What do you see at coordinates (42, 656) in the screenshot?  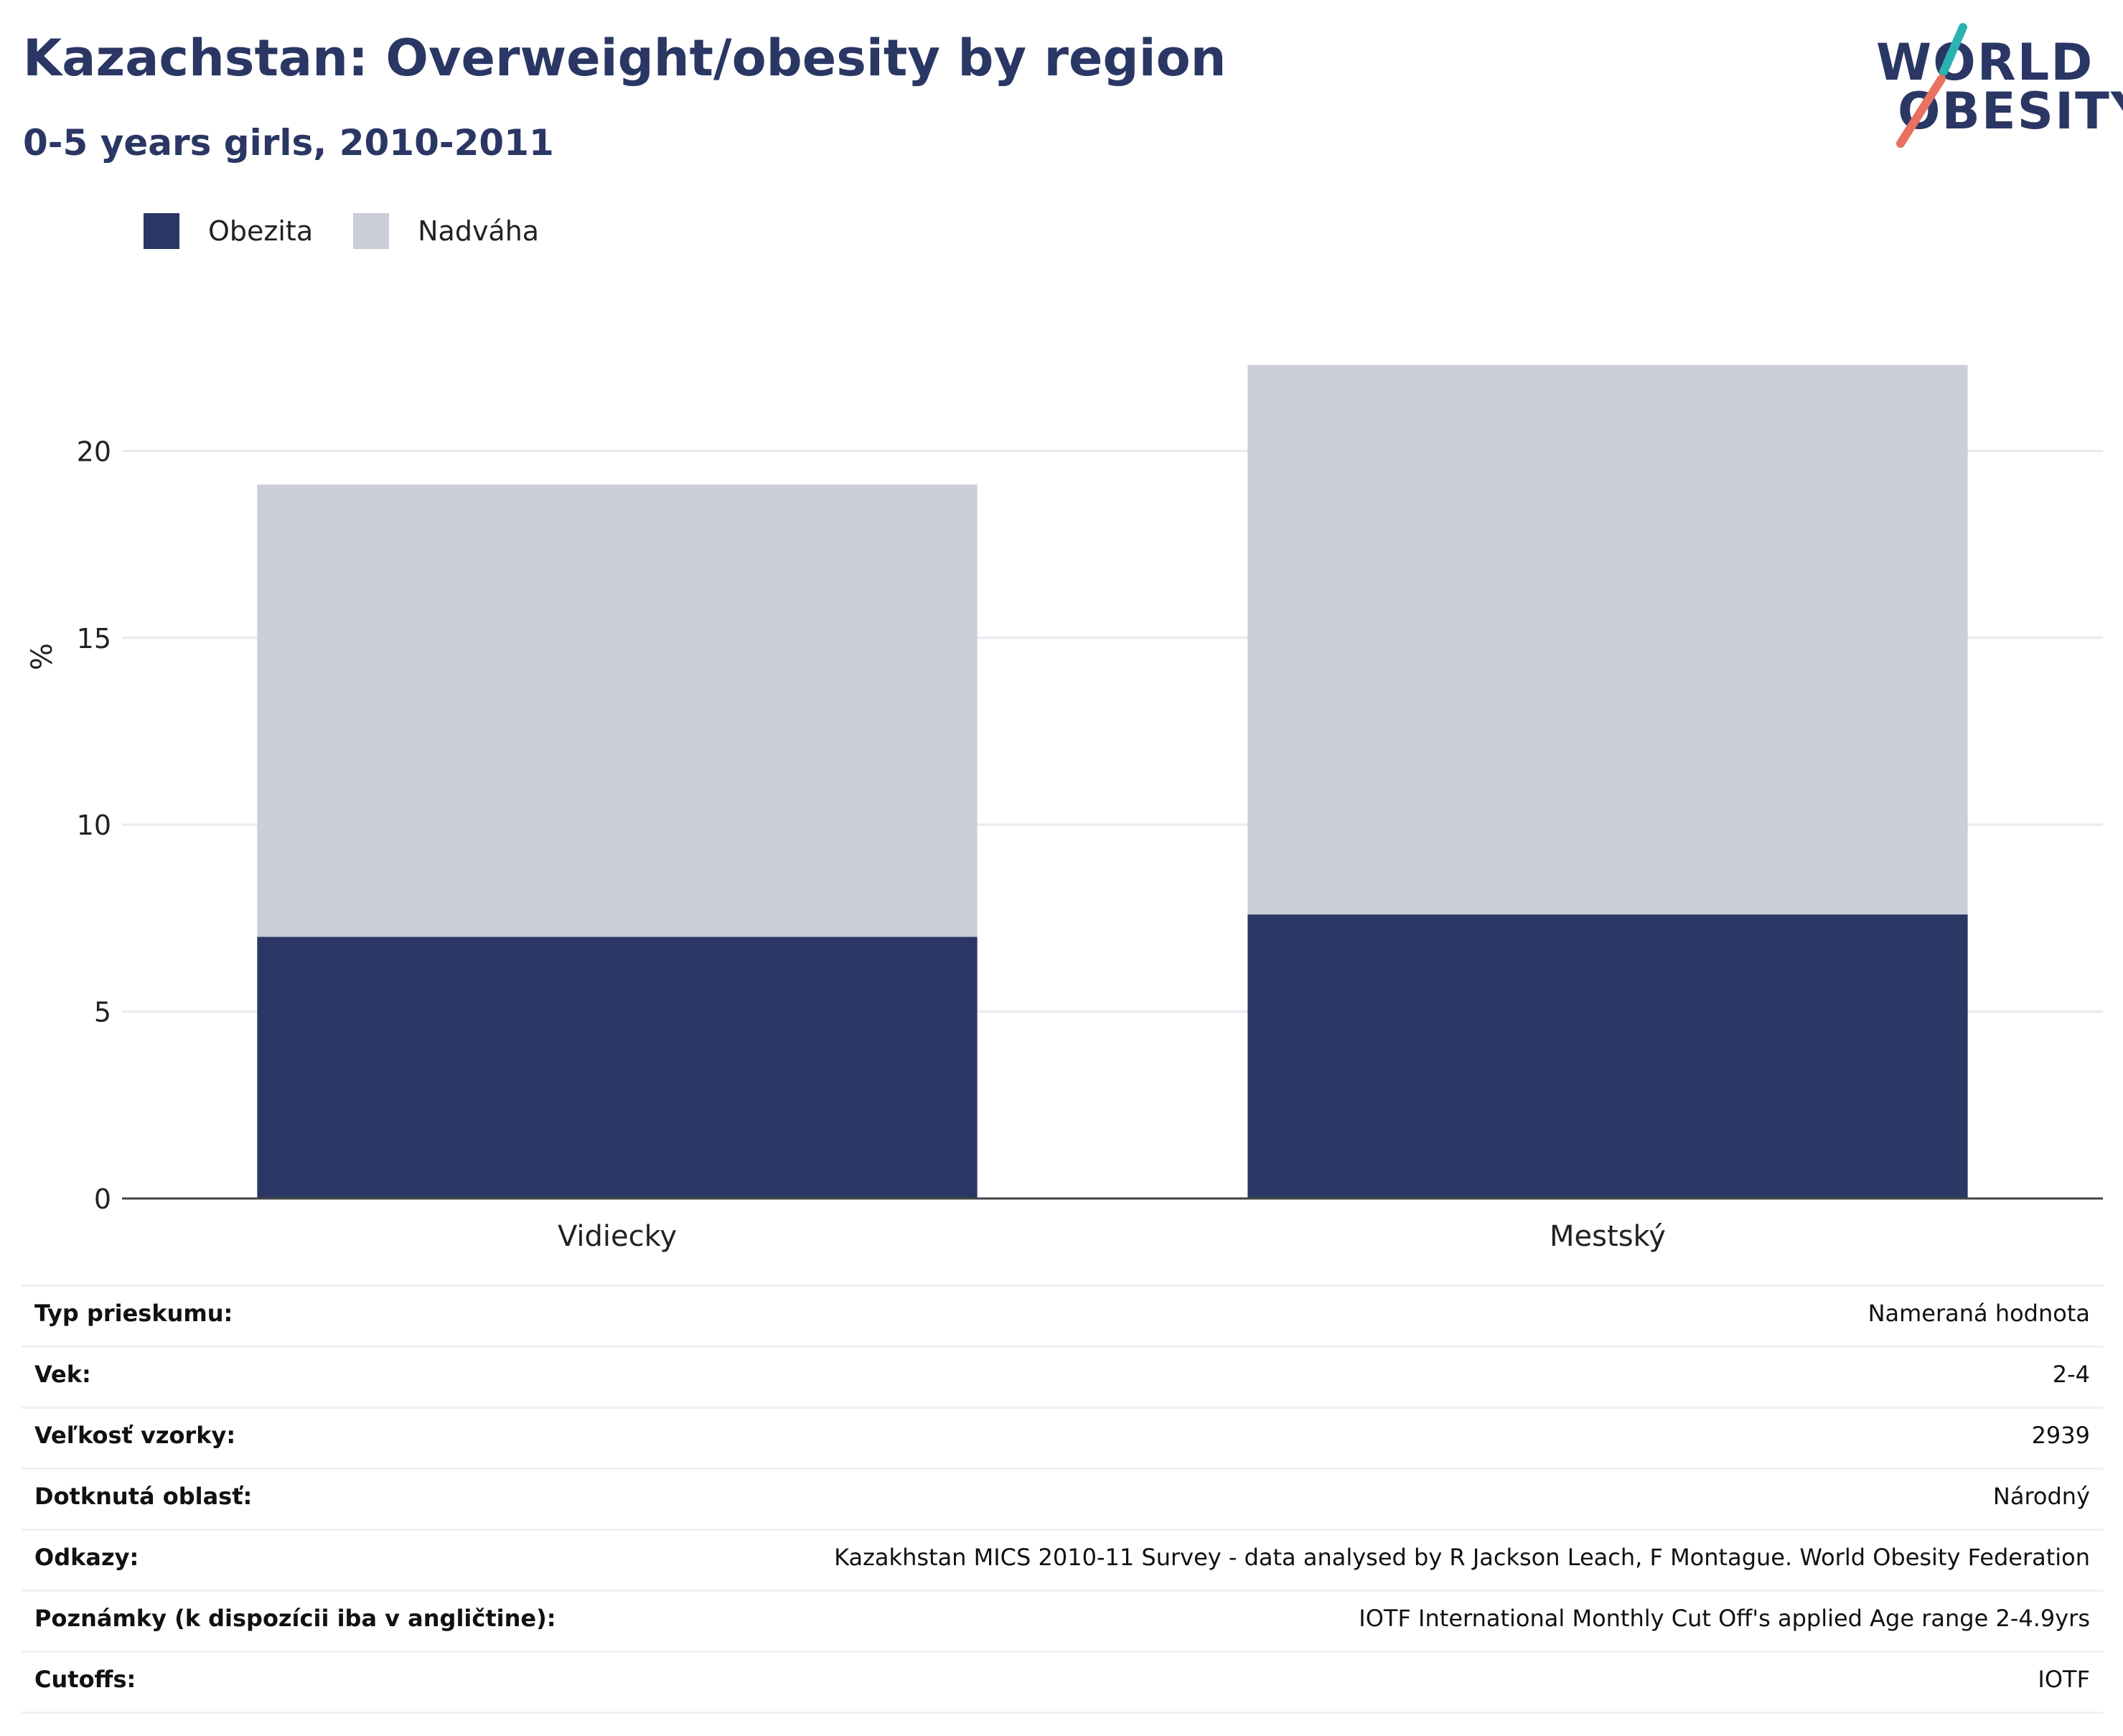 I see `y-axis-title: %` at bounding box center [42, 656].